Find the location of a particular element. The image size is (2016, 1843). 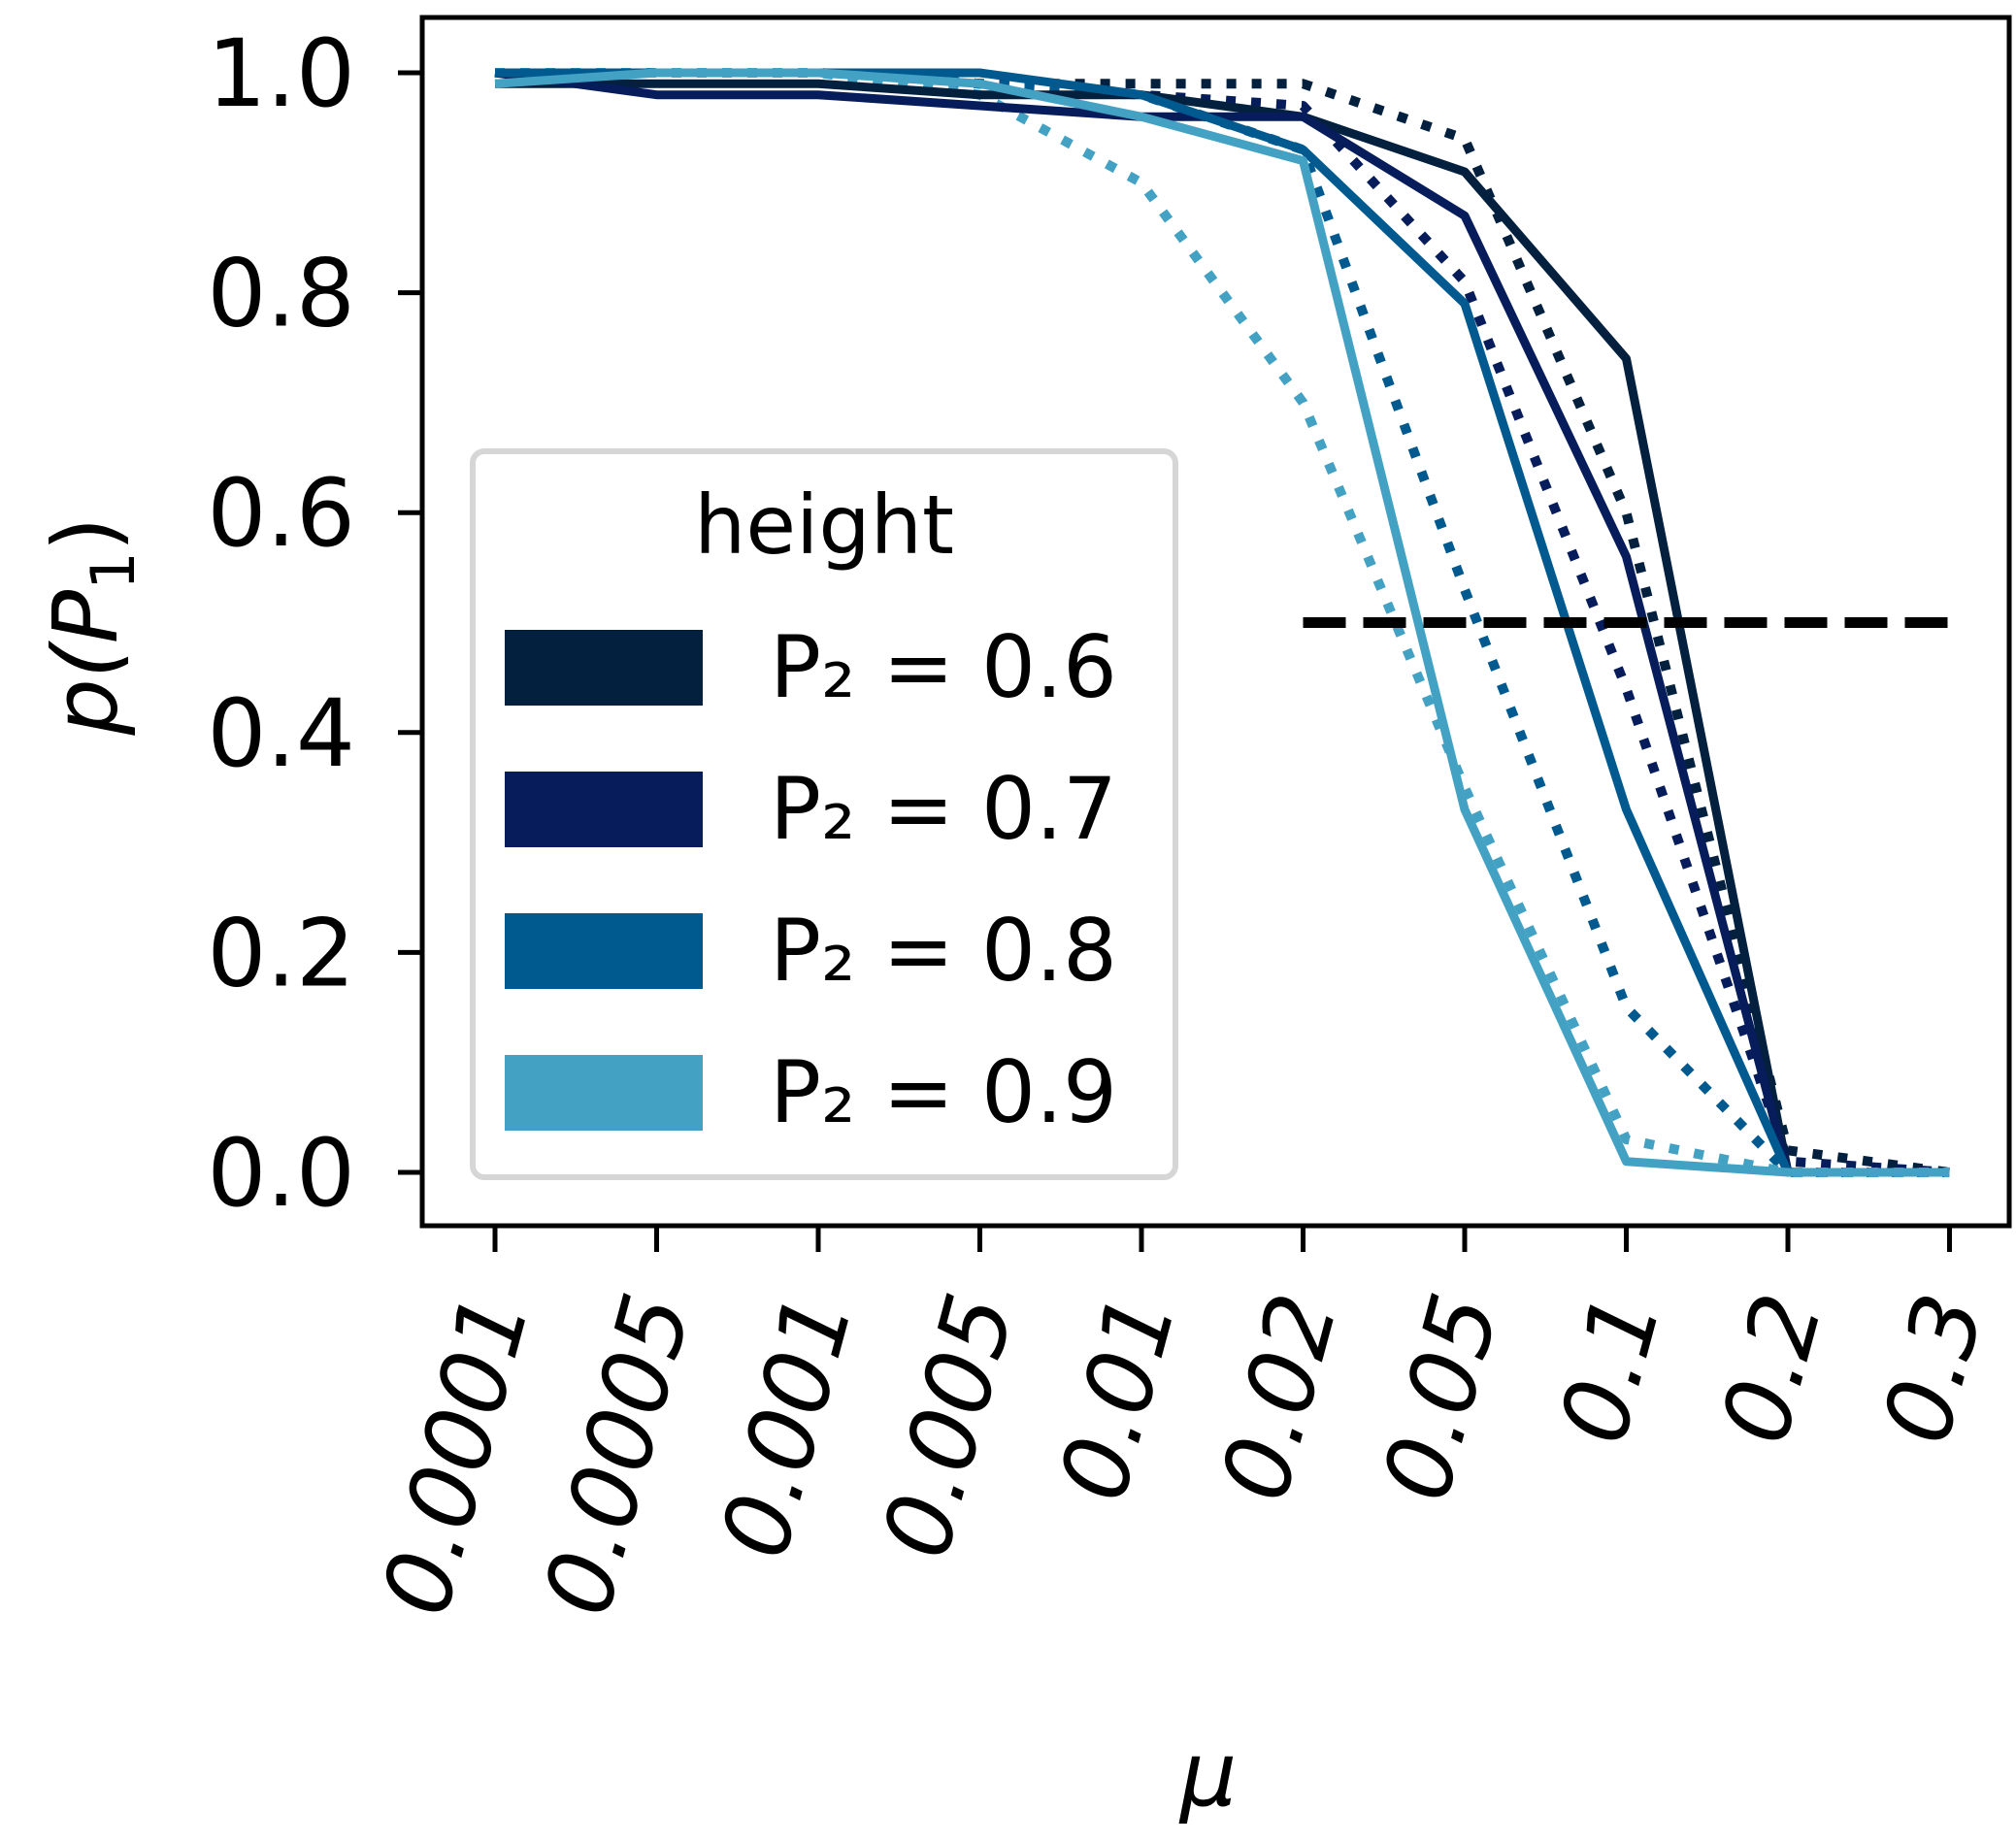

y-tick-label: 0.6 is located at coordinates (281, 513).